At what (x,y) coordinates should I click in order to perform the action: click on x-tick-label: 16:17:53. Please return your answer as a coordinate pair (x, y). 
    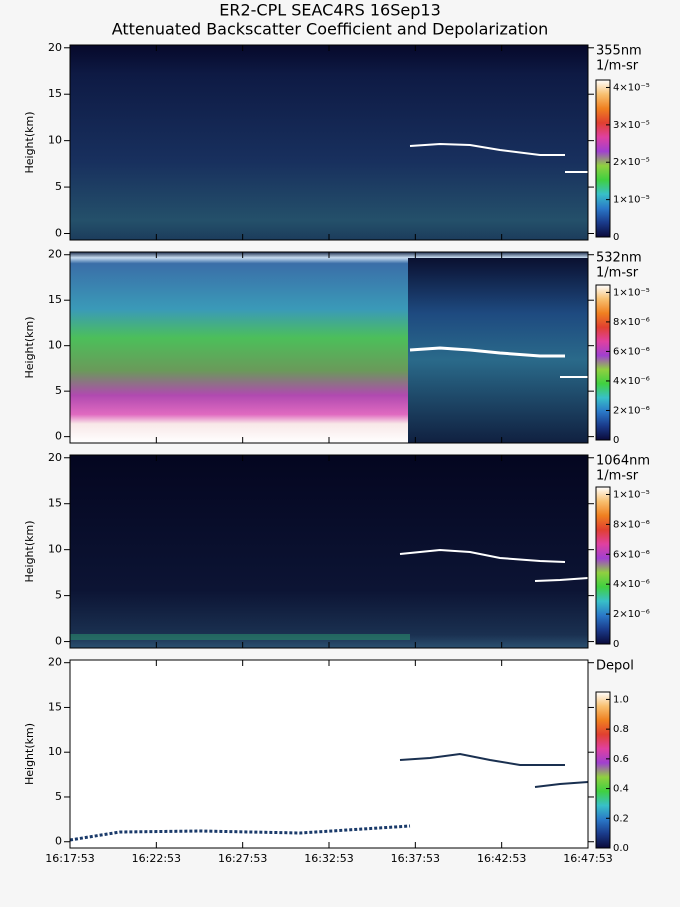
    Looking at the image, I should click on (69, 858).